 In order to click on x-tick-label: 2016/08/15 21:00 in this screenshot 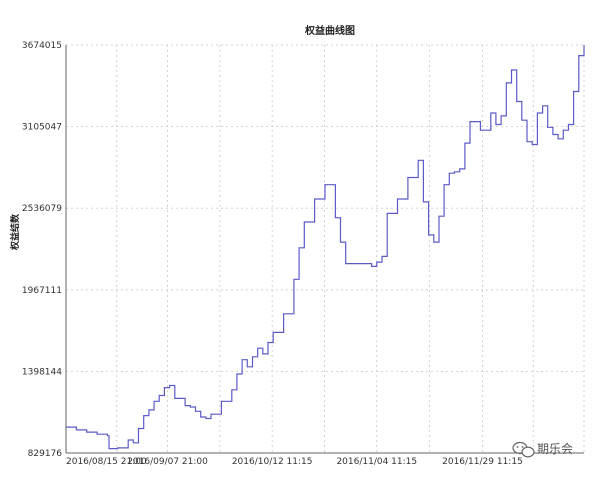, I will do `click(106, 462)`.